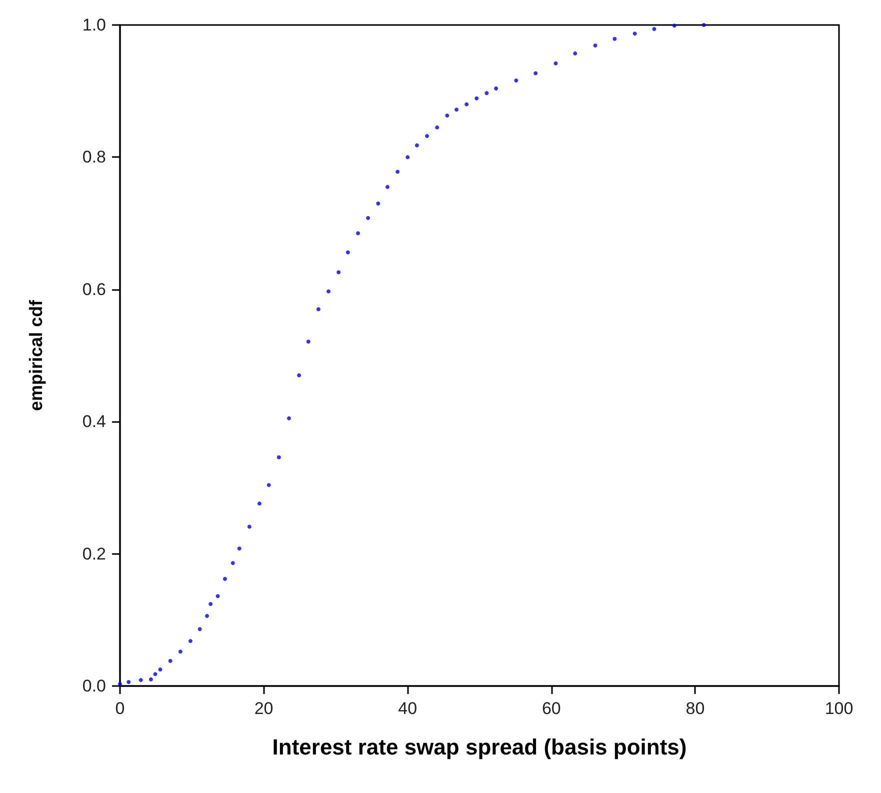 The width and height of the screenshot is (881, 793). What do you see at coordinates (695, 708) in the screenshot?
I see `x-tick-label: 80` at bounding box center [695, 708].